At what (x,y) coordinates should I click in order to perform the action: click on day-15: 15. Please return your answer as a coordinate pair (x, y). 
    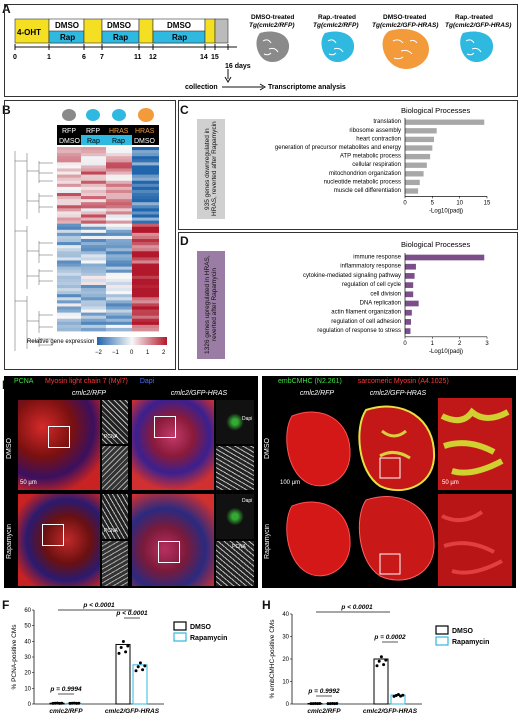
    Looking at the image, I should click on (215, 57).